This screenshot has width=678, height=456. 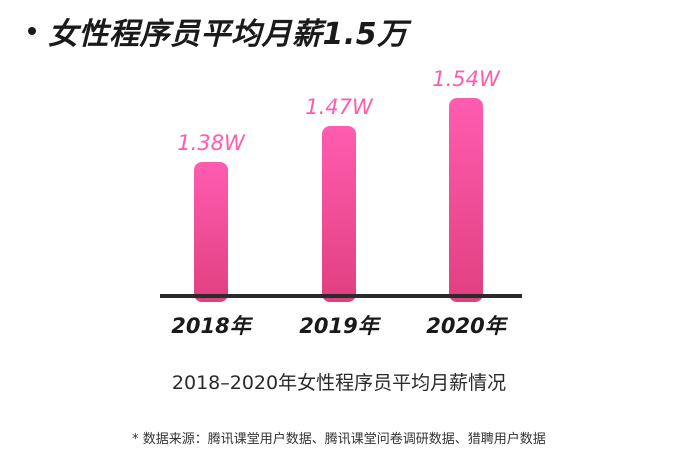 What do you see at coordinates (32, 31) in the screenshot?
I see `bullet-dot` at bounding box center [32, 31].